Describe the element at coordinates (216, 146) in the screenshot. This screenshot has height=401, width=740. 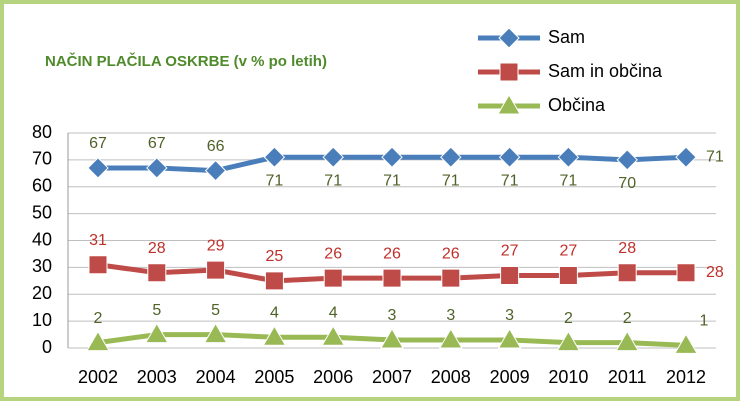
I see `data-label: 66` at that location.